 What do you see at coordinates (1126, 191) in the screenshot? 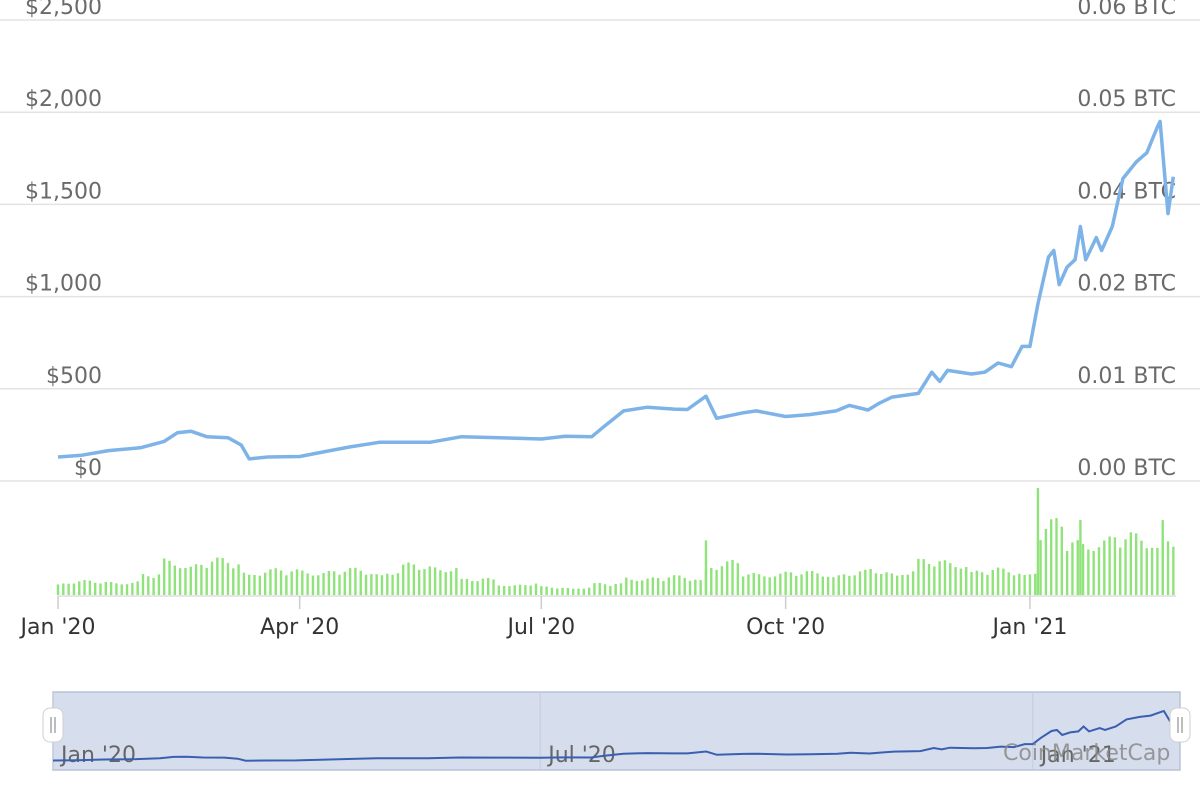
I see `y-tick-label-right: 0.04 BTC` at bounding box center [1126, 191].